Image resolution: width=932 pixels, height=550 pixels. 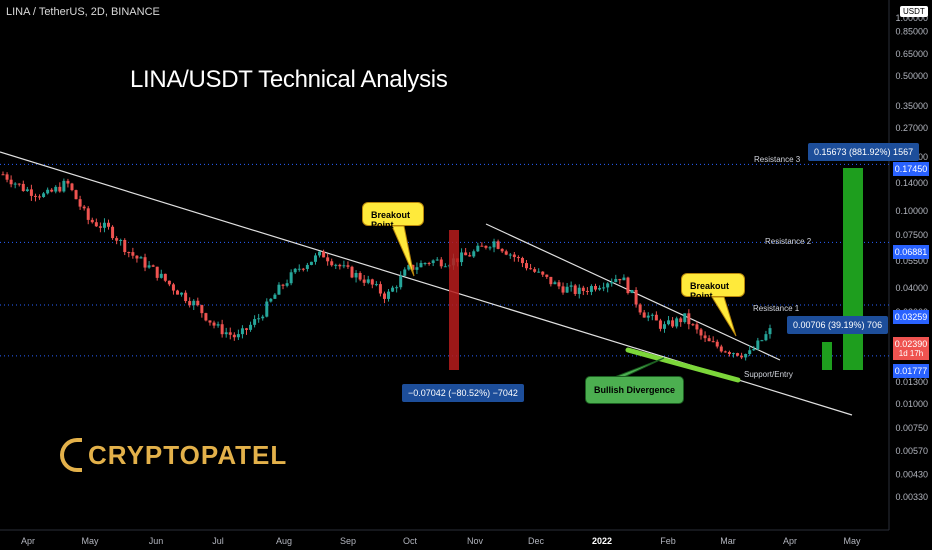 I want to click on bullish-divergence-line, so click(x=683, y=365).